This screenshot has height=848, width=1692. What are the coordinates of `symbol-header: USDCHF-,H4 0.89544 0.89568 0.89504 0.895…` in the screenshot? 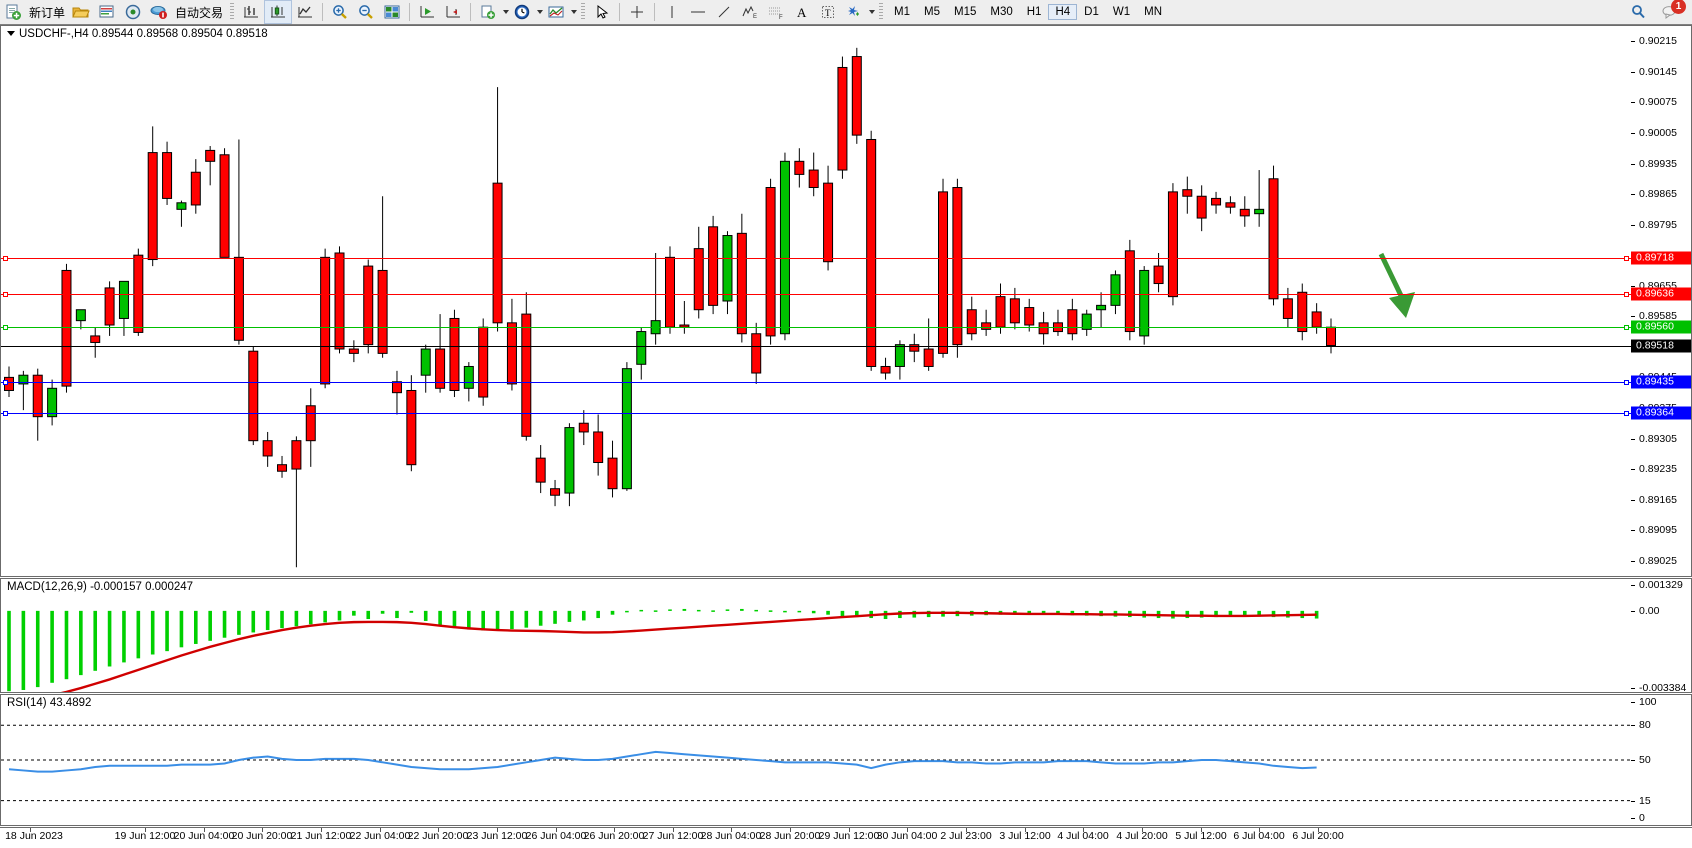 It's located at (137, 34).